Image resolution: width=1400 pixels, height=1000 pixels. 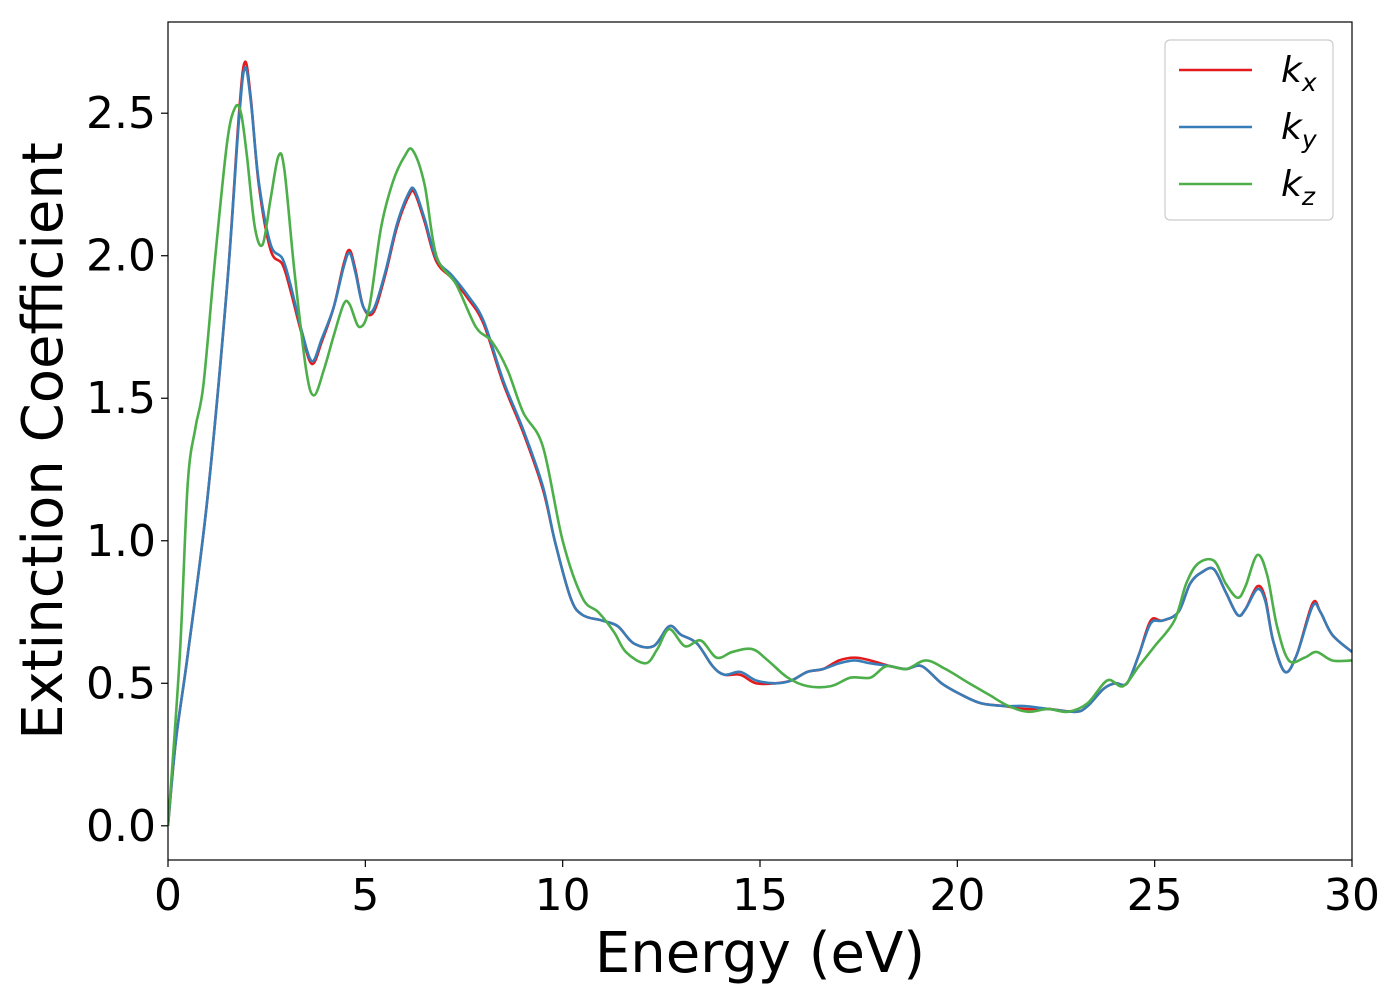 What do you see at coordinates (365, 895) in the screenshot?
I see `x-tick-label: 5` at bounding box center [365, 895].